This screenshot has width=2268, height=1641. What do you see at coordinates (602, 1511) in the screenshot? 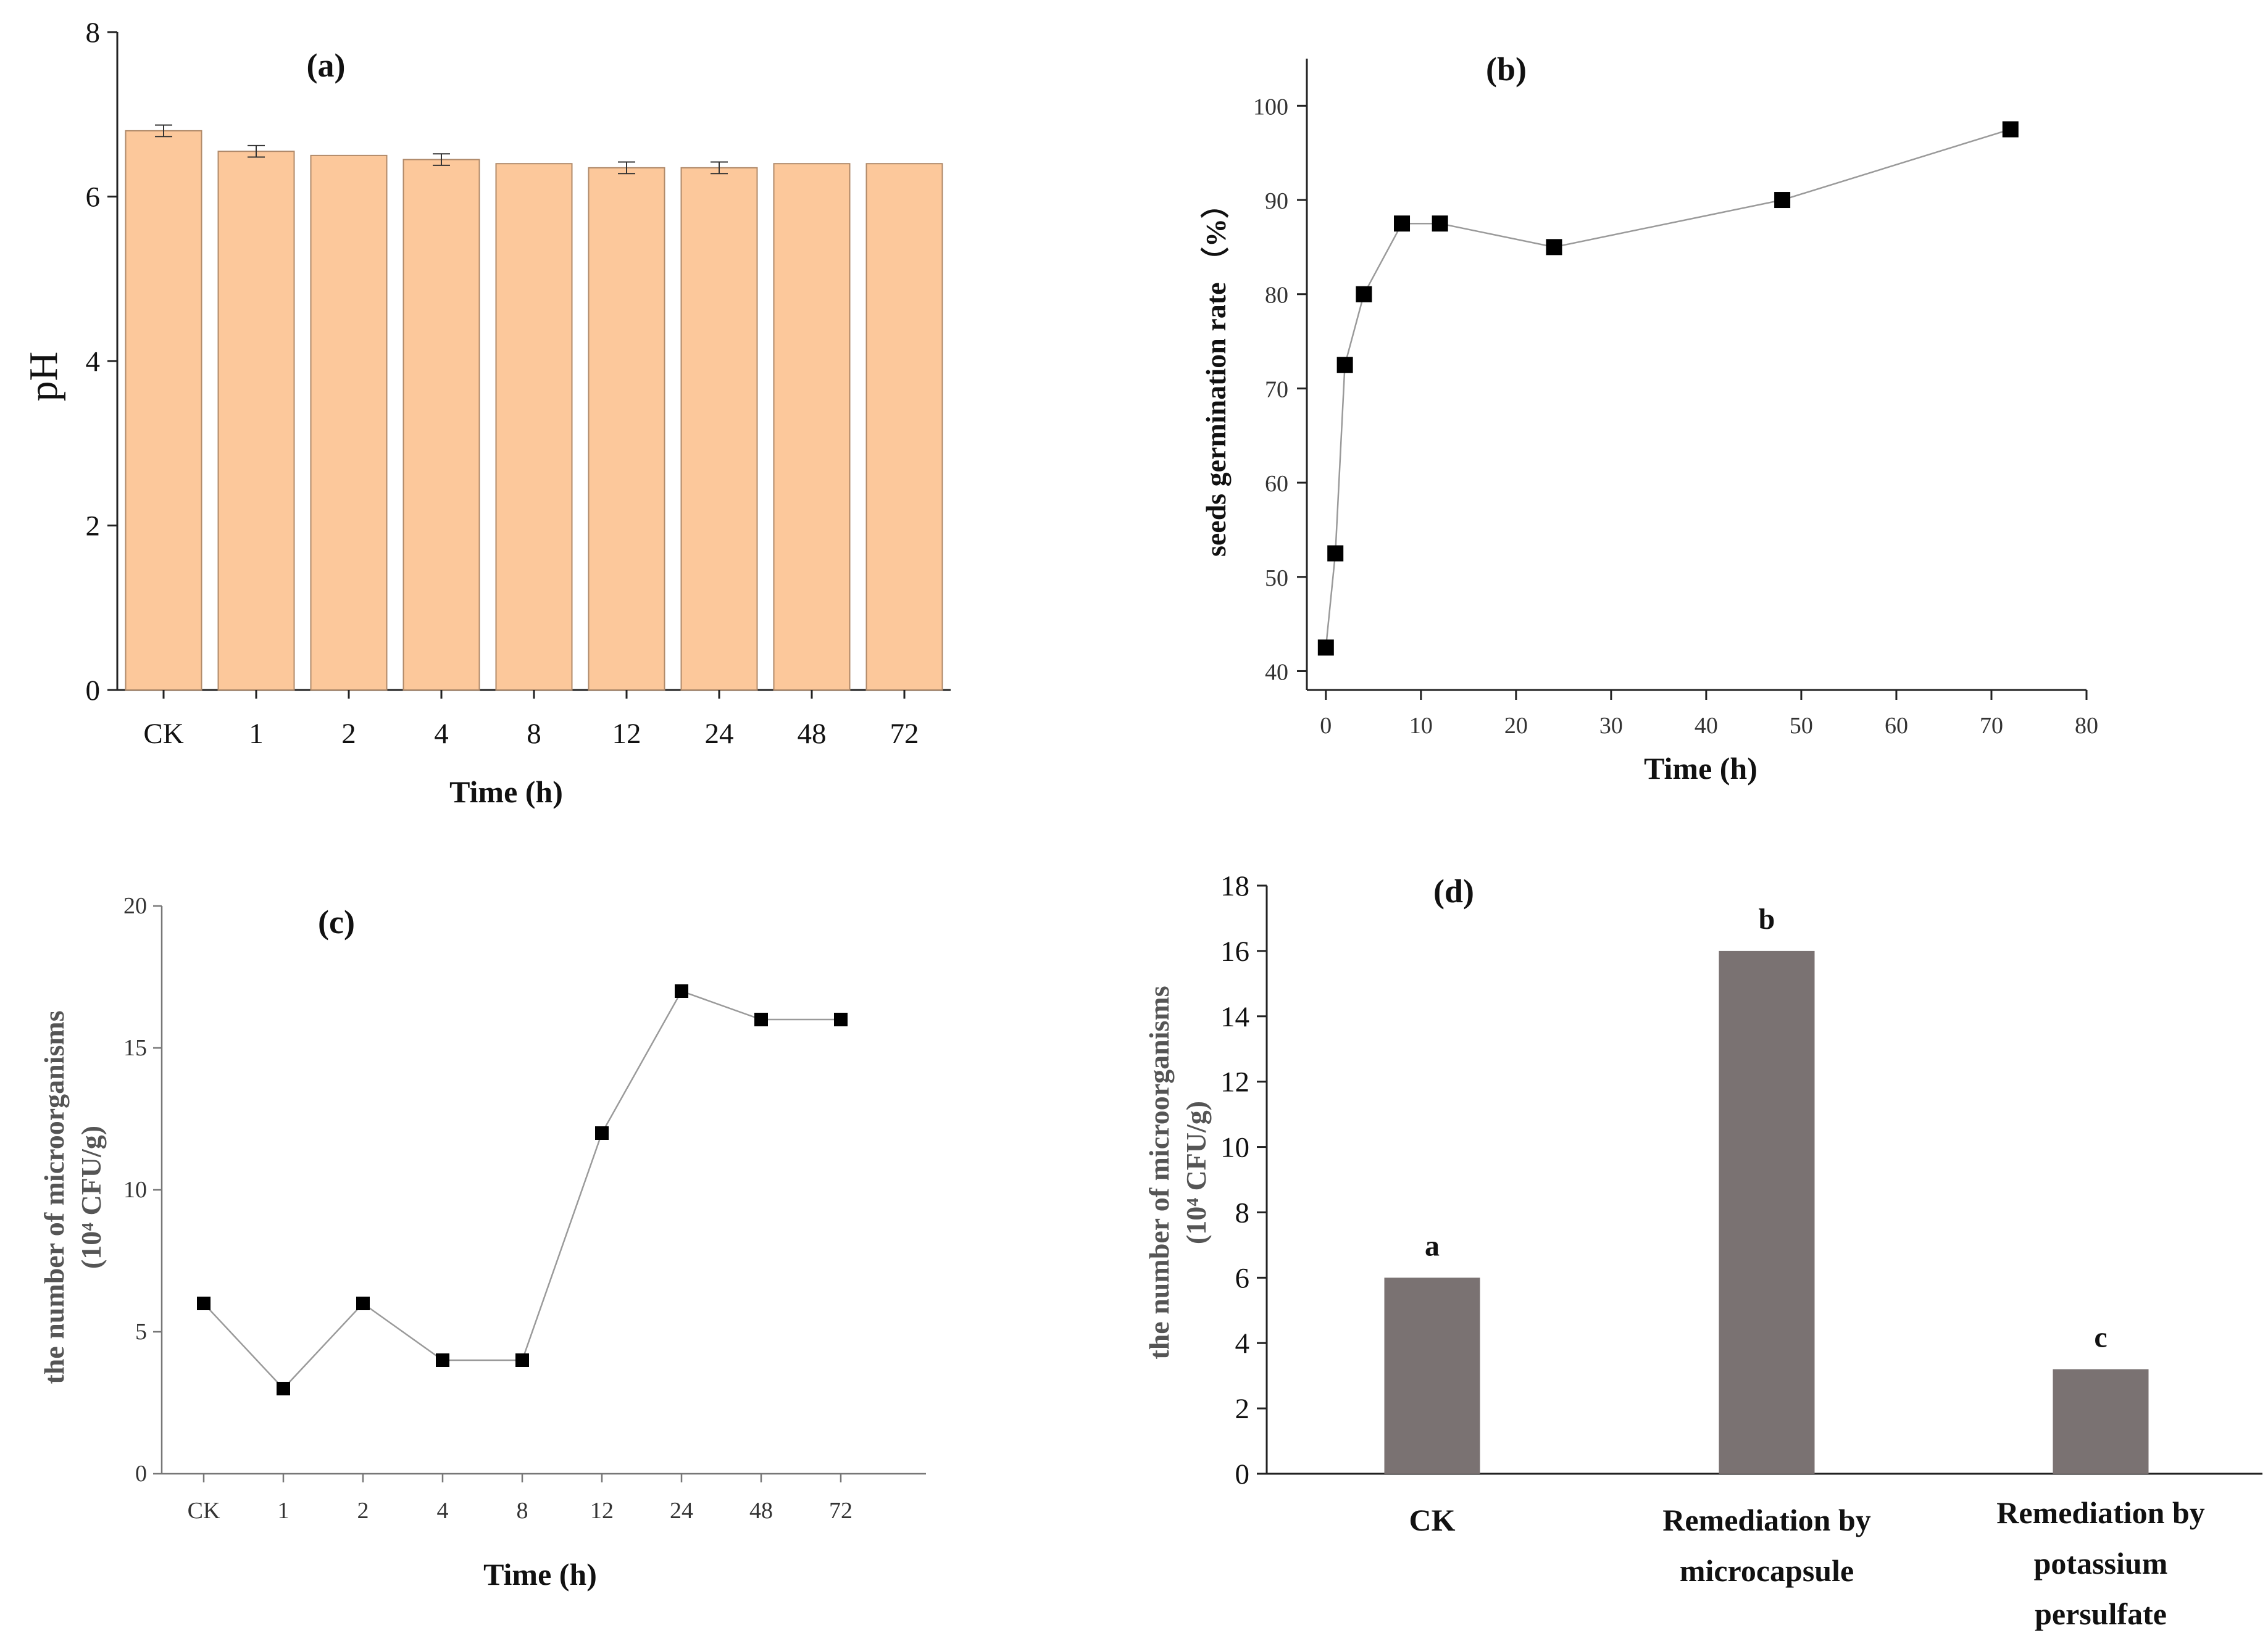
I see `x-tick-label: 12` at bounding box center [602, 1511].